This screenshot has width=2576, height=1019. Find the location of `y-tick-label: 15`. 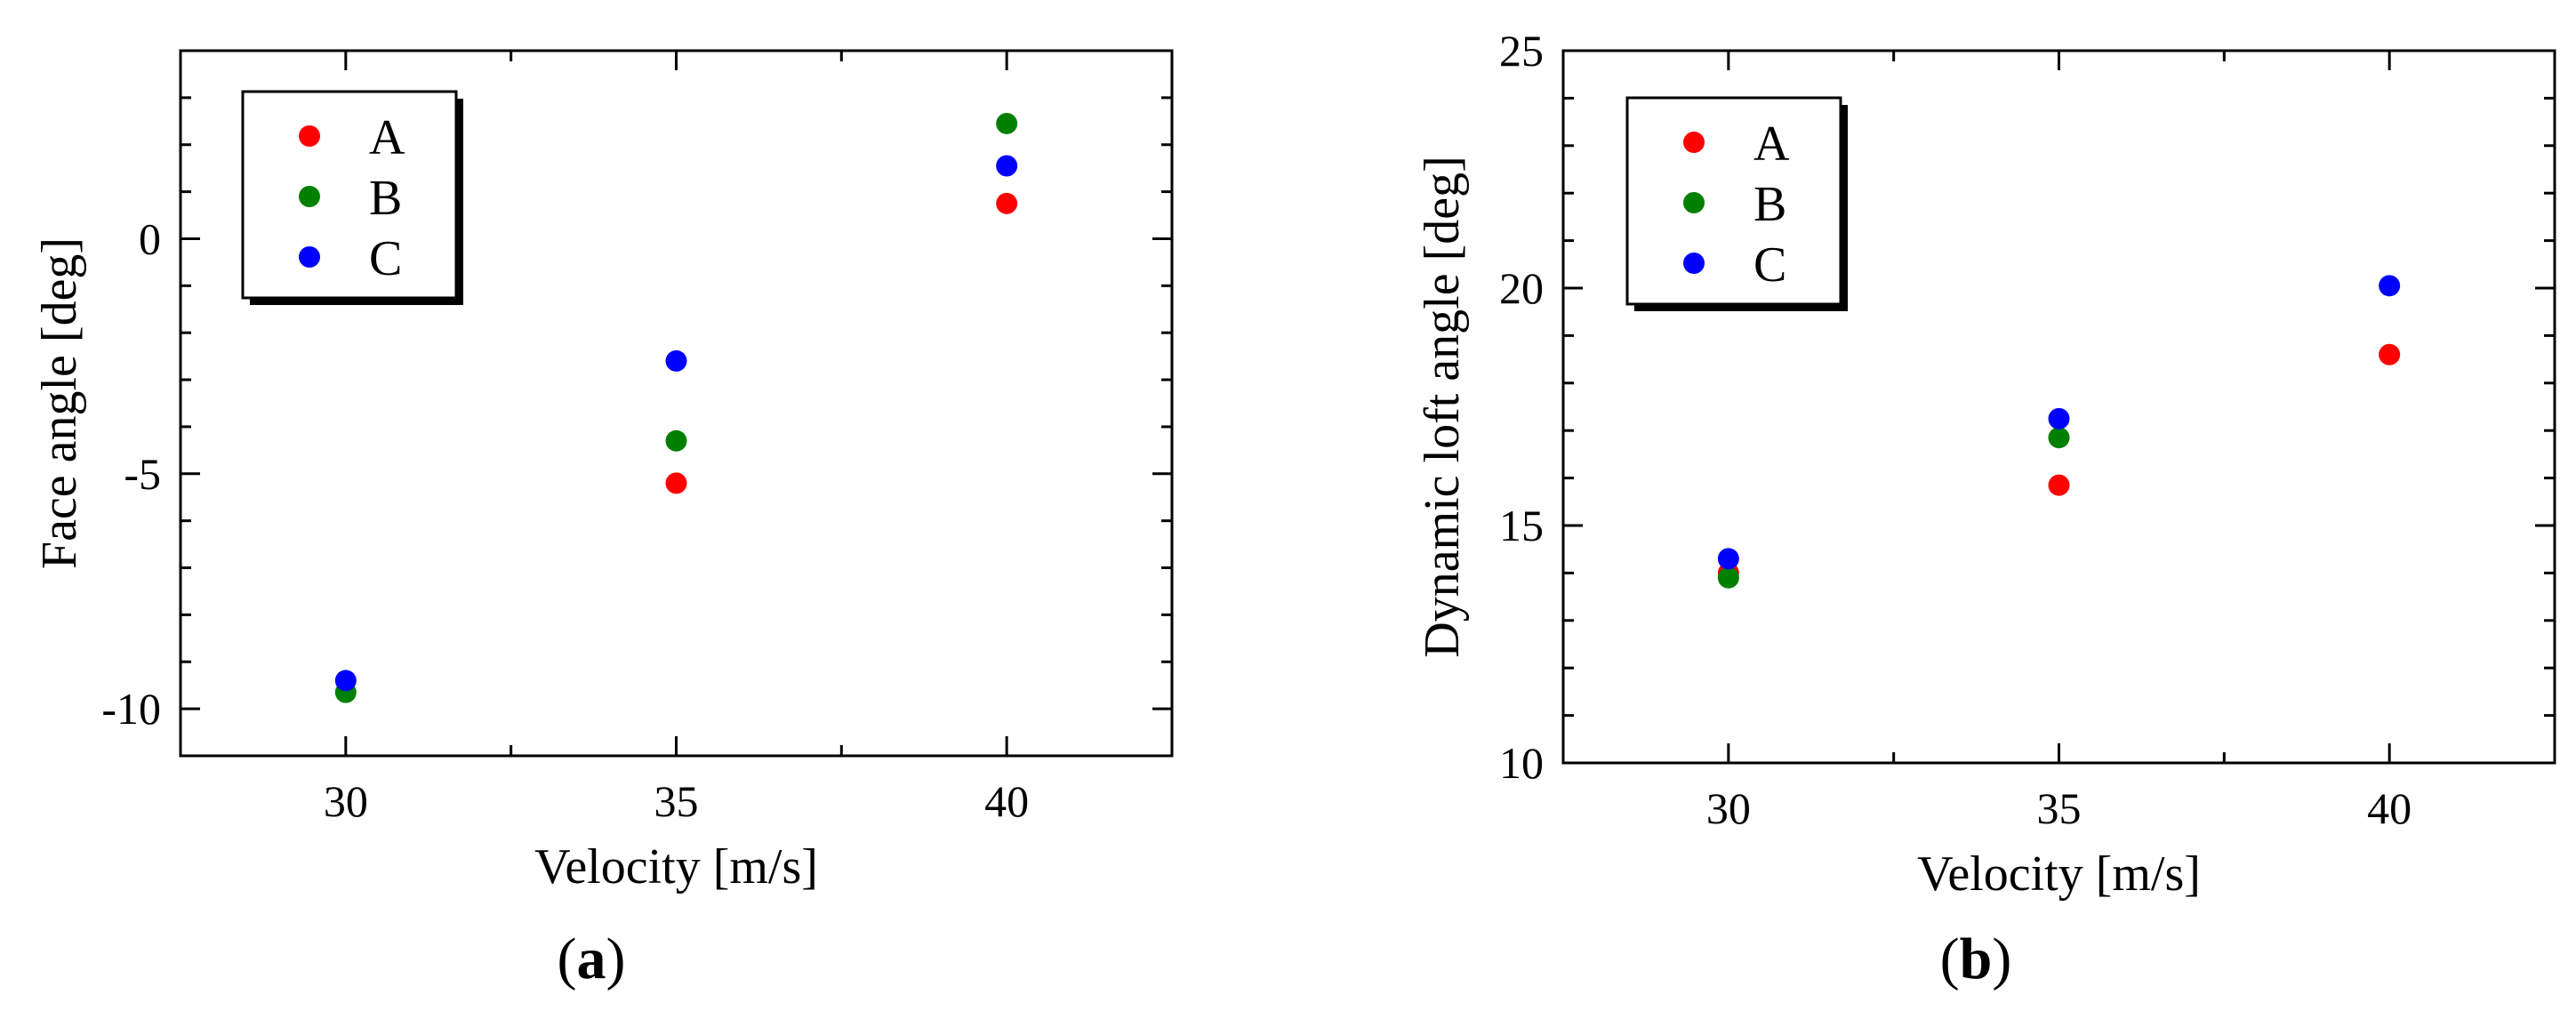

y-tick-label: 15 is located at coordinates (1521, 525).